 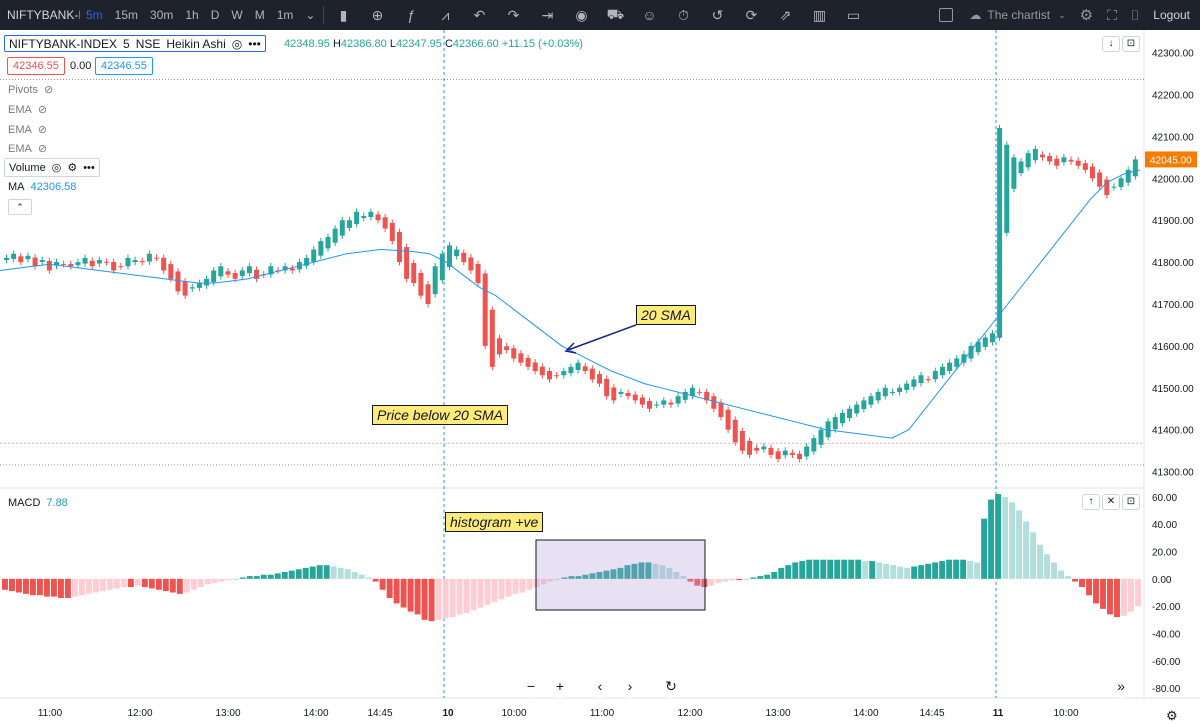 I want to click on annotation-sma: 20 SMA, so click(x=666, y=315).